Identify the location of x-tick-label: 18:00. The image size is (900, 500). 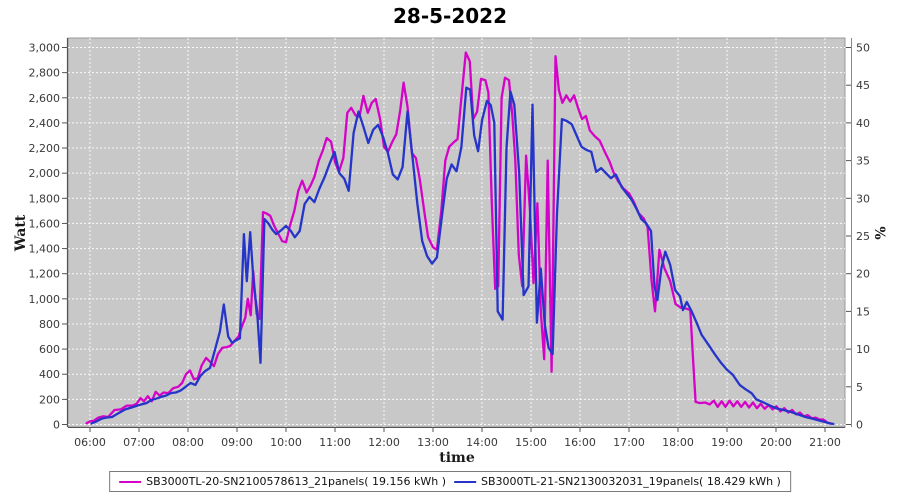
(678, 442).